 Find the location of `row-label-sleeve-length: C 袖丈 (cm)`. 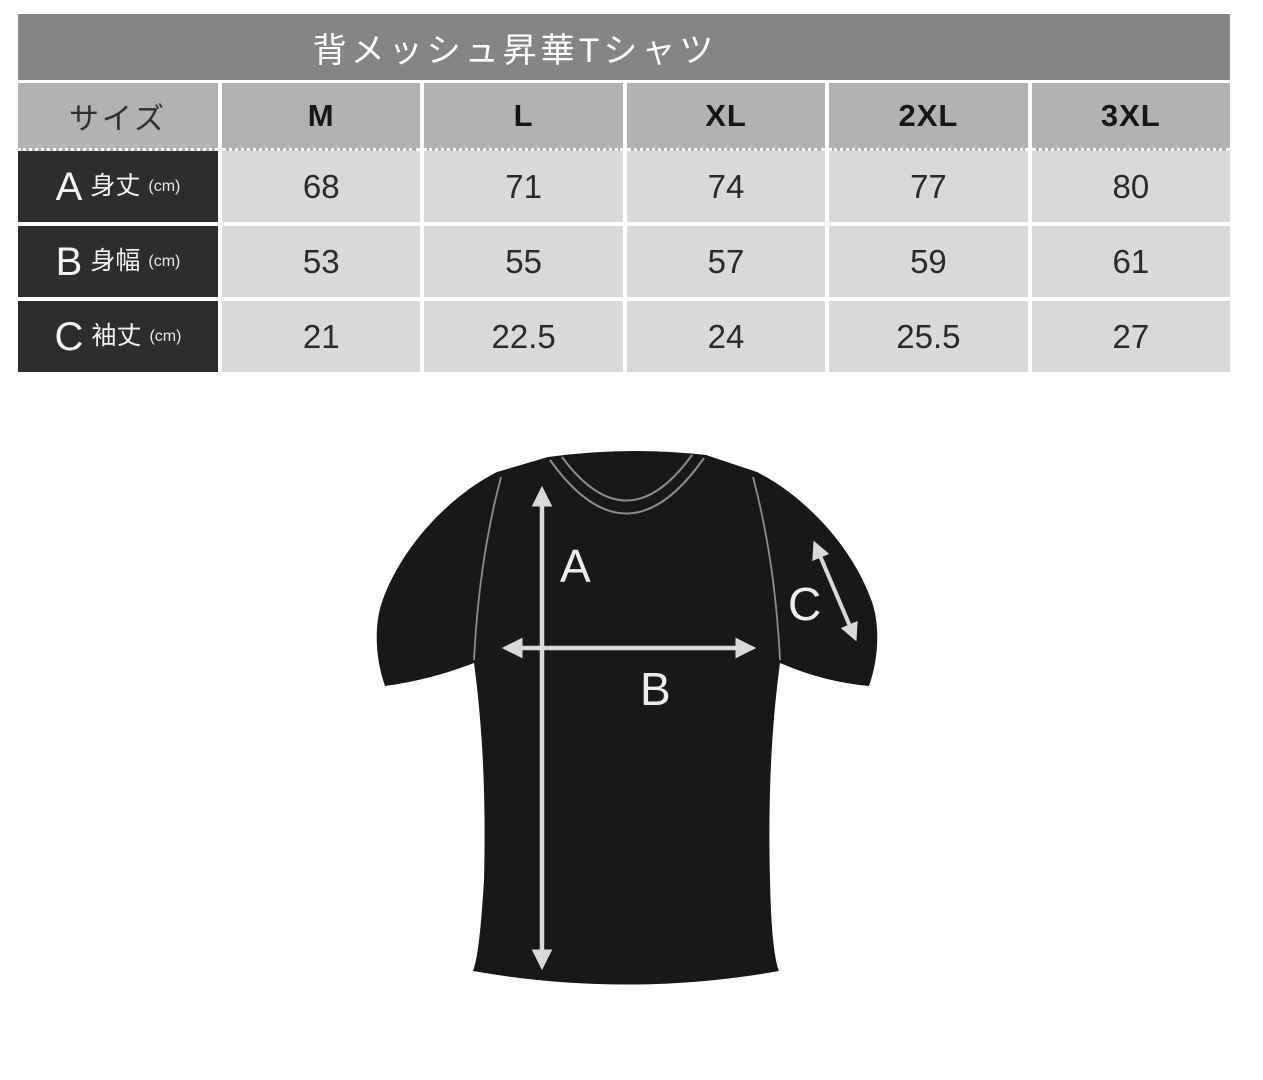

row-label-sleeve-length: C 袖丈 (cm) is located at coordinates (118, 336).